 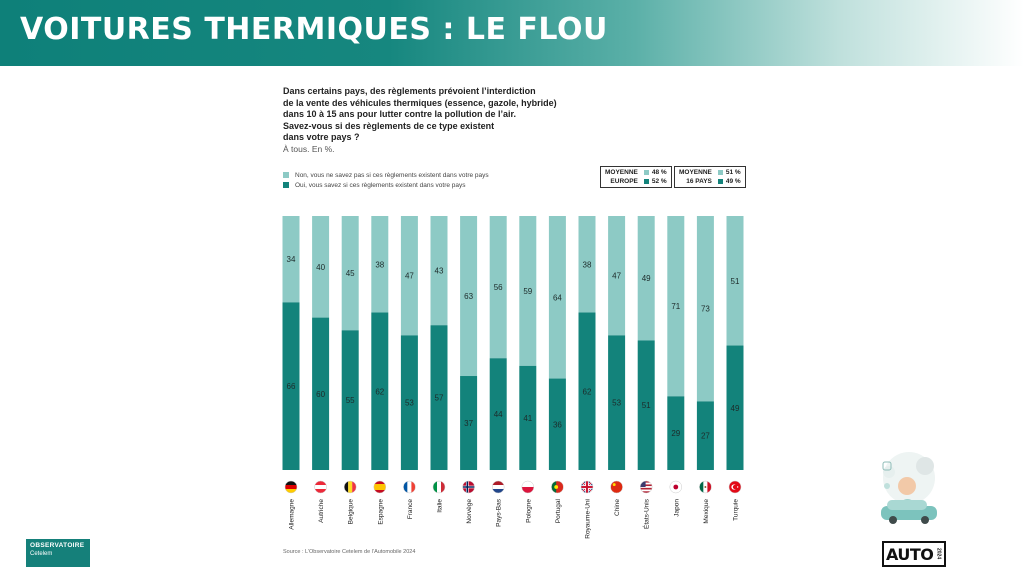 What do you see at coordinates (58, 553) in the screenshot?
I see `observatoire-logo: OBSERVATOIRE Cetelem` at bounding box center [58, 553].